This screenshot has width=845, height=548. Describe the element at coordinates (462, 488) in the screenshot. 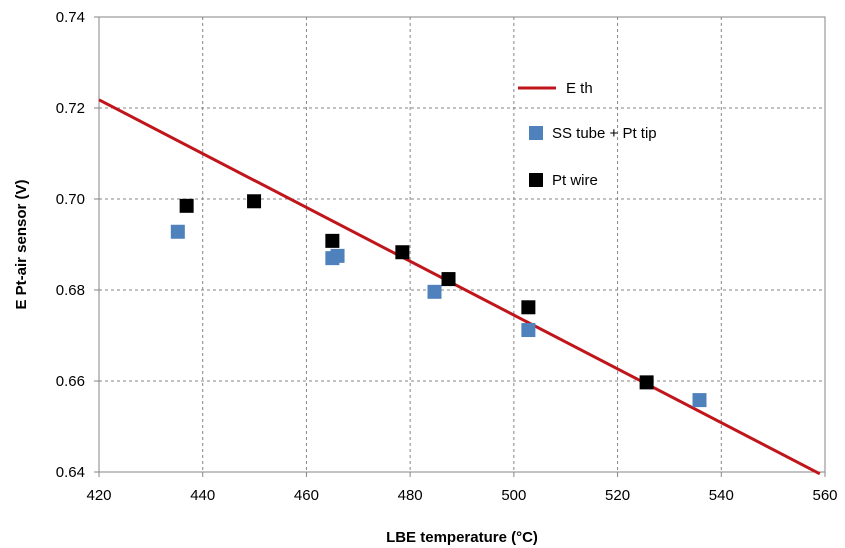

I see `x-axis-ticks: 420 440 460 480 500 520 540 560` at that location.